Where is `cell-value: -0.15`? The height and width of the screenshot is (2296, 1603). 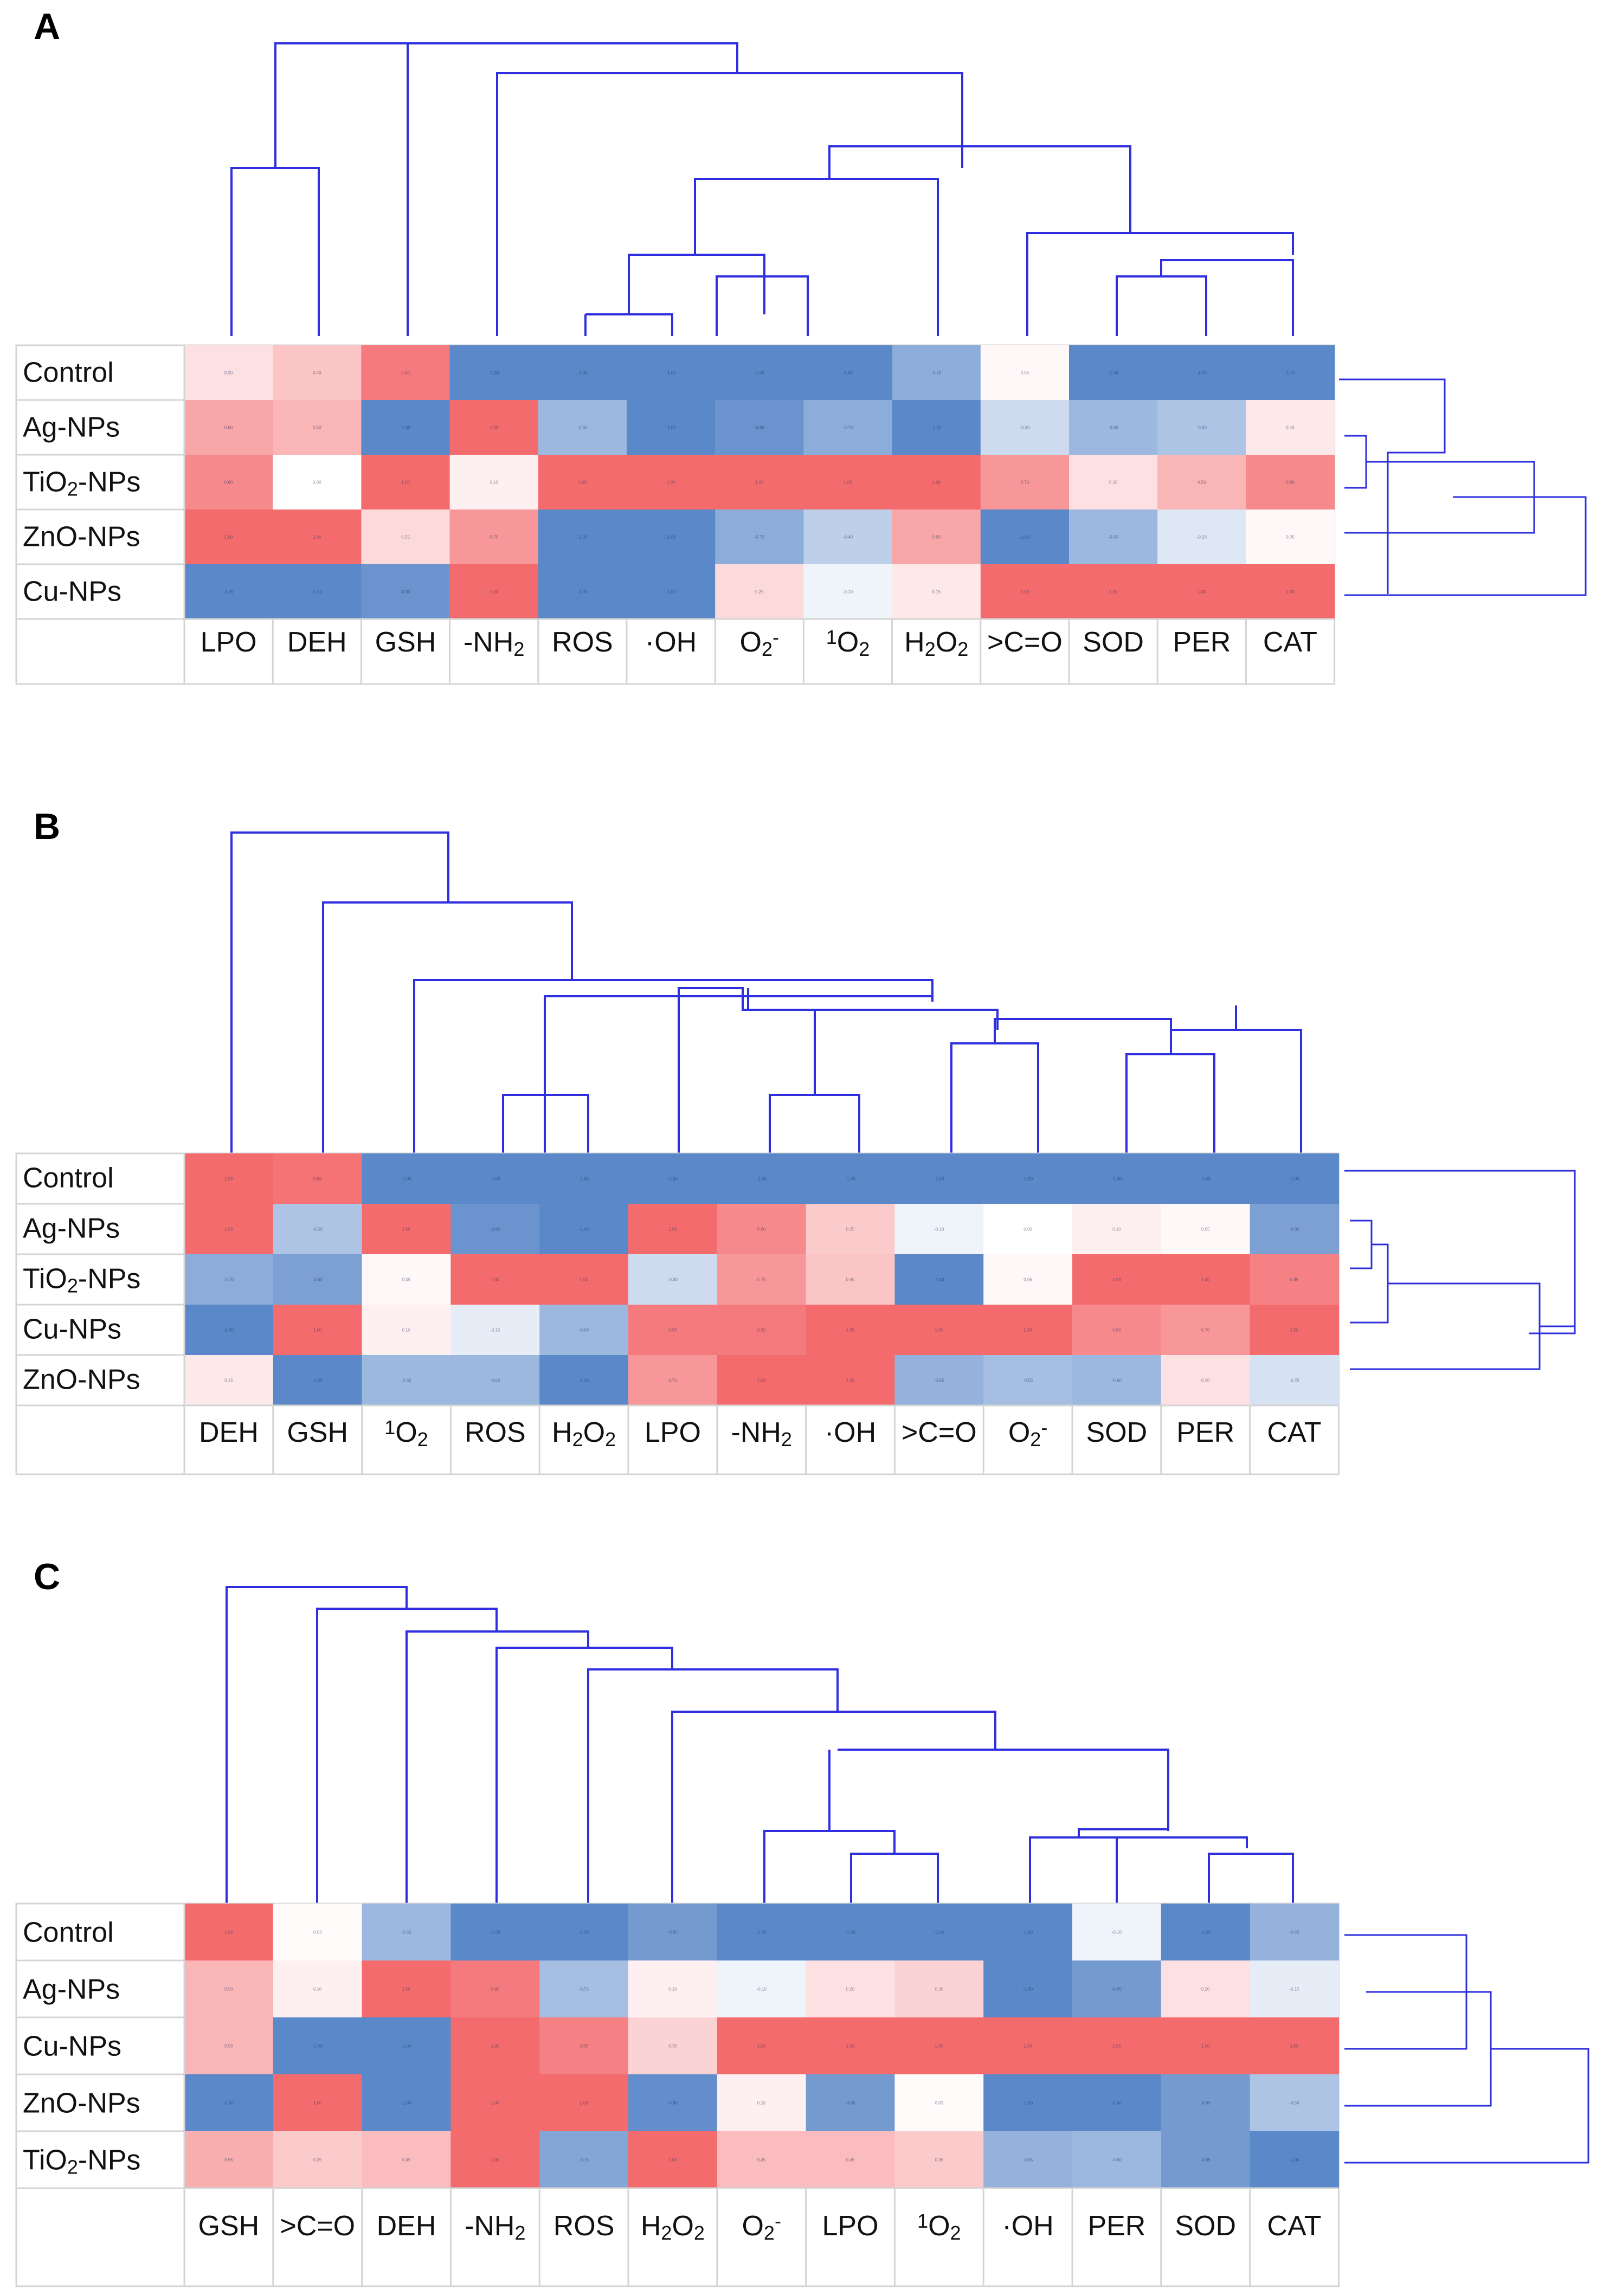 cell-value: -0.15 is located at coordinates (1294, 1989).